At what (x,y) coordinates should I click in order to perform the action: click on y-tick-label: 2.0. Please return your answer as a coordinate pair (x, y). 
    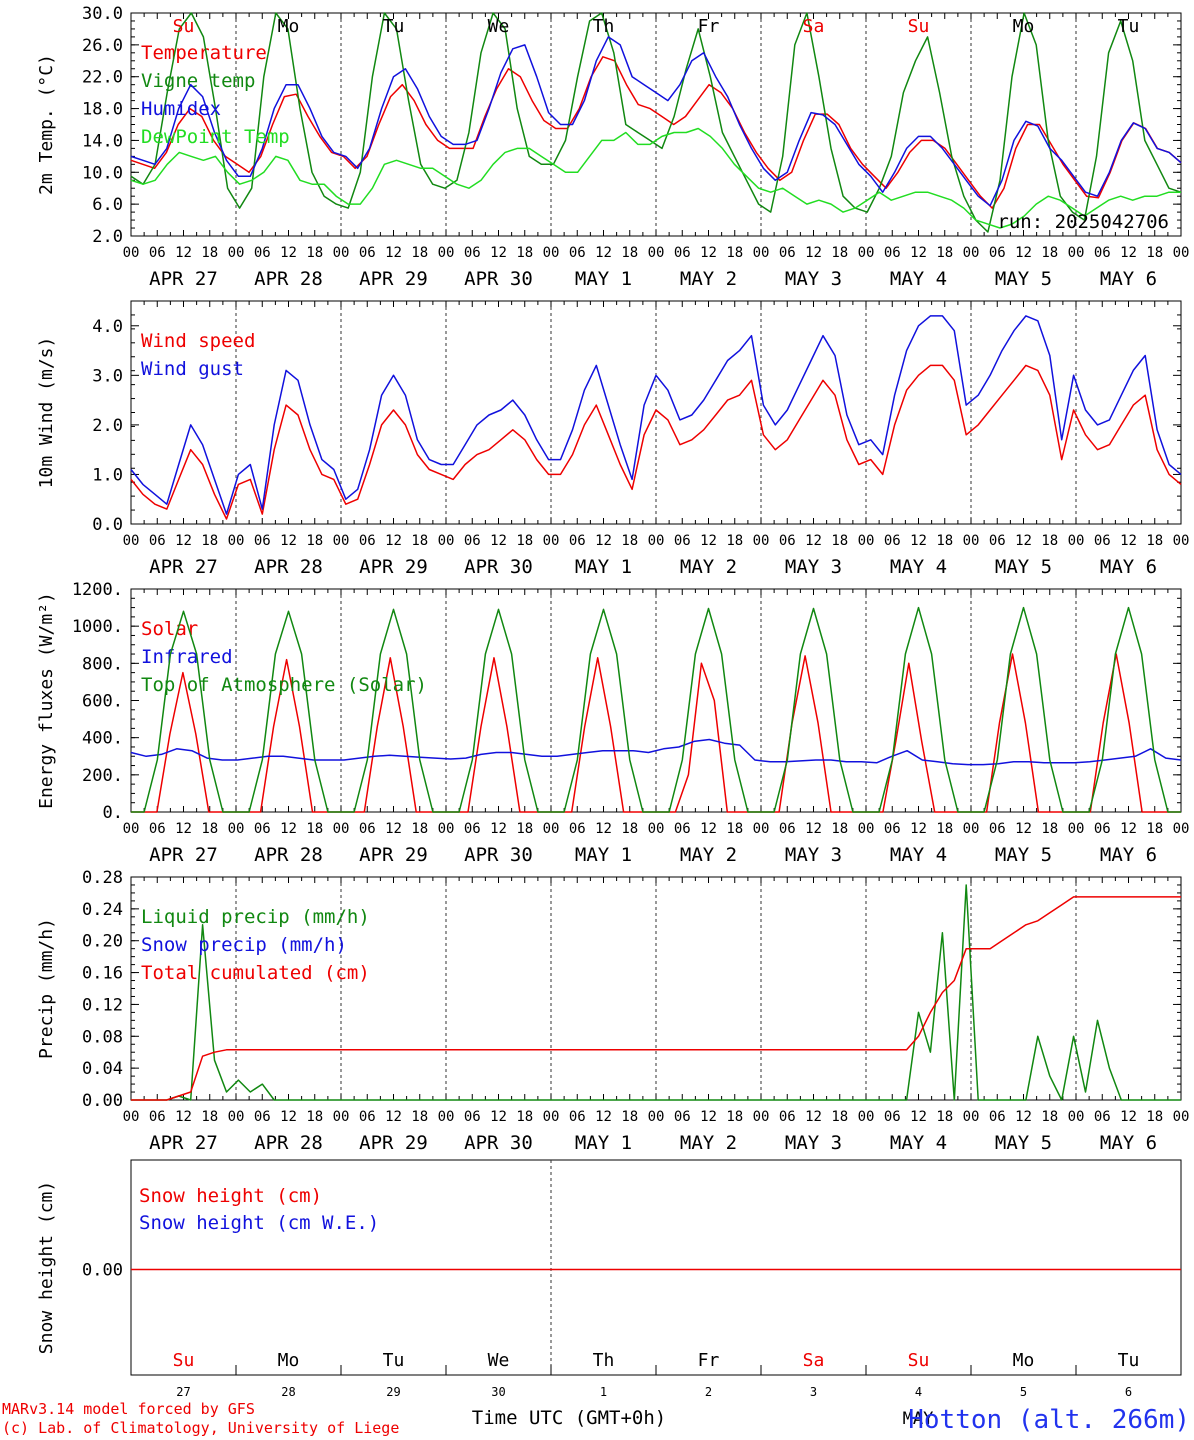
    Looking at the image, I should click on (107, 426).